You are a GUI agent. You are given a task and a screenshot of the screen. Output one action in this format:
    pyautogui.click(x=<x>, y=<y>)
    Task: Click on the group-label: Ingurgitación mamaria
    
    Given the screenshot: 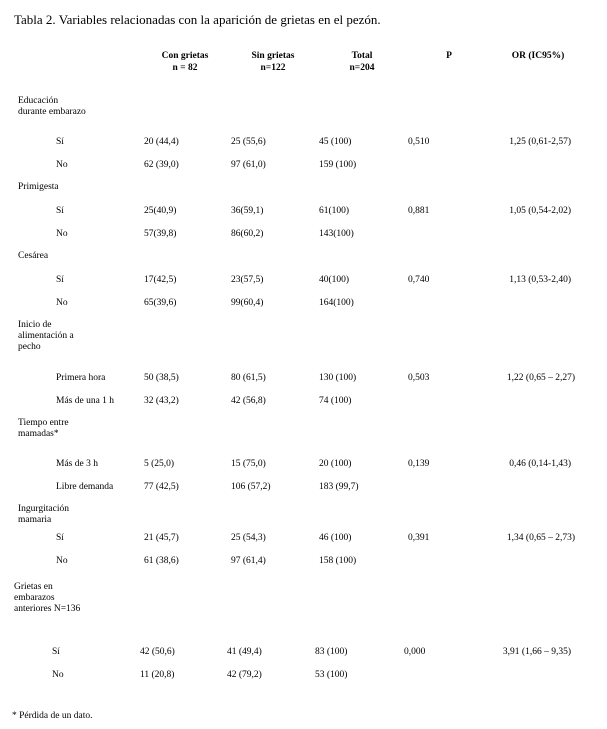 What is the action you would take?
    pyautogui.click(x=44, y=514)
    